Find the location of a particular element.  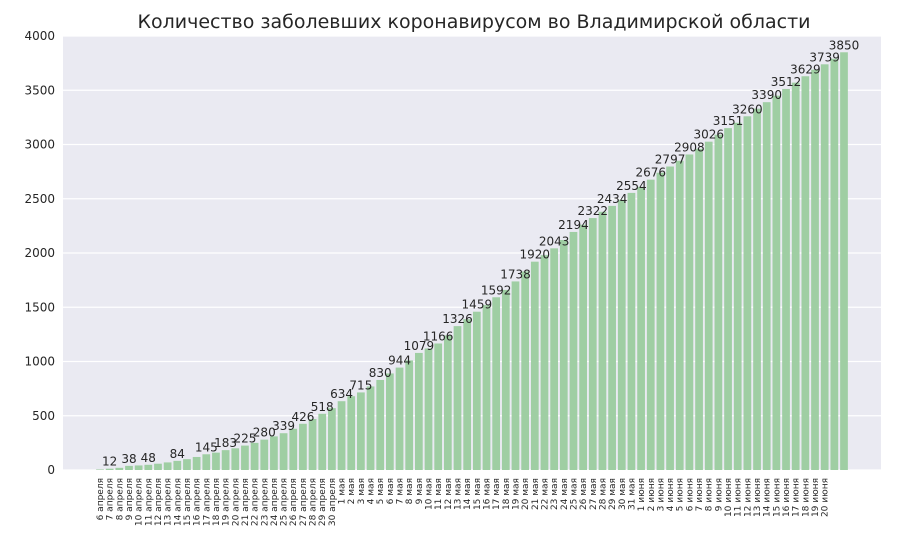

x-tick-label: 29 апреля is located at coordinates (323, 502).